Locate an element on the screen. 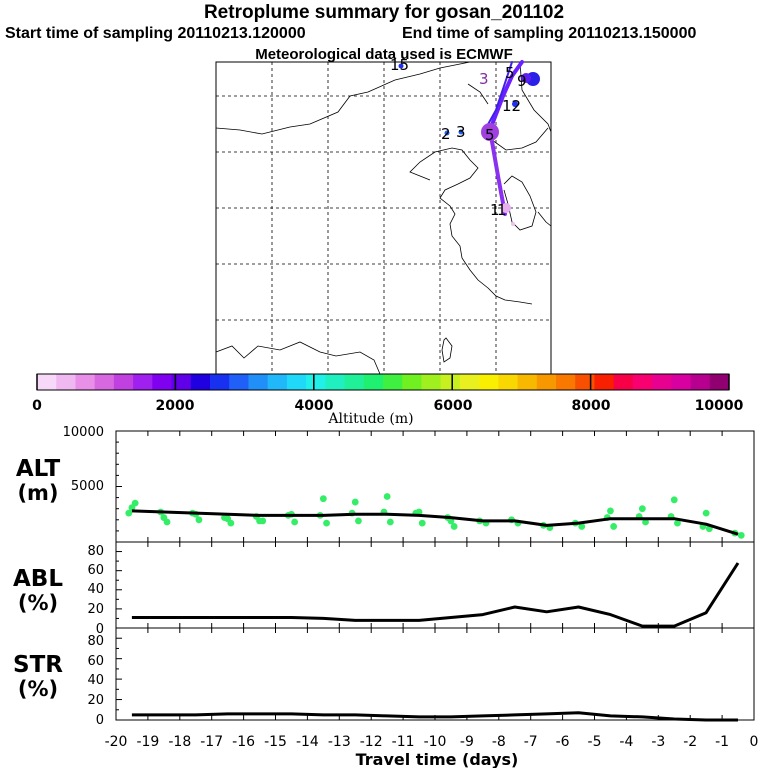 The image size is (768, 768). day-label: 2 is located at coordinates (446, 134).